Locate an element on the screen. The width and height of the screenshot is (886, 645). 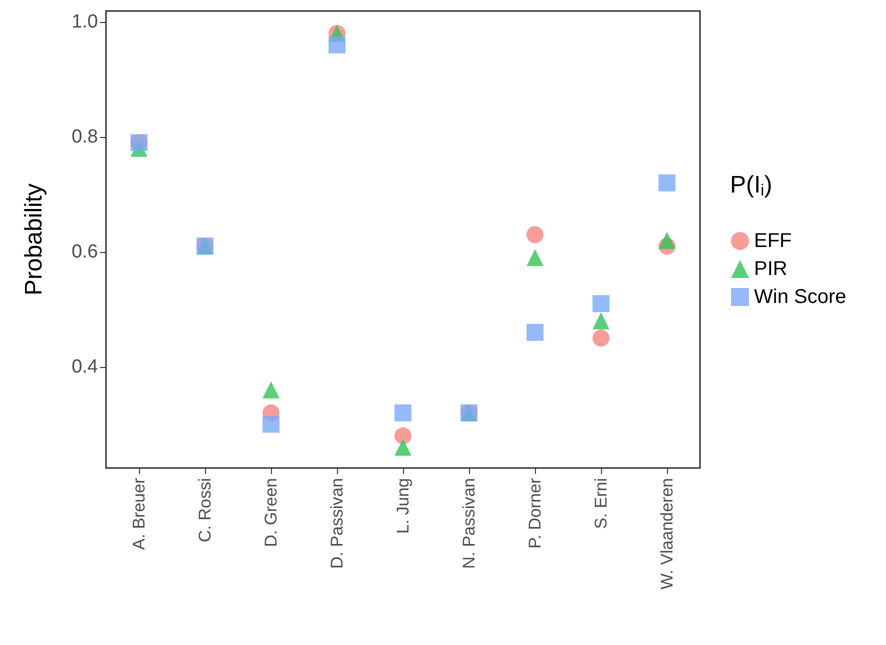
y-tick-label: 1.0 is located at coordinates (85, 21).